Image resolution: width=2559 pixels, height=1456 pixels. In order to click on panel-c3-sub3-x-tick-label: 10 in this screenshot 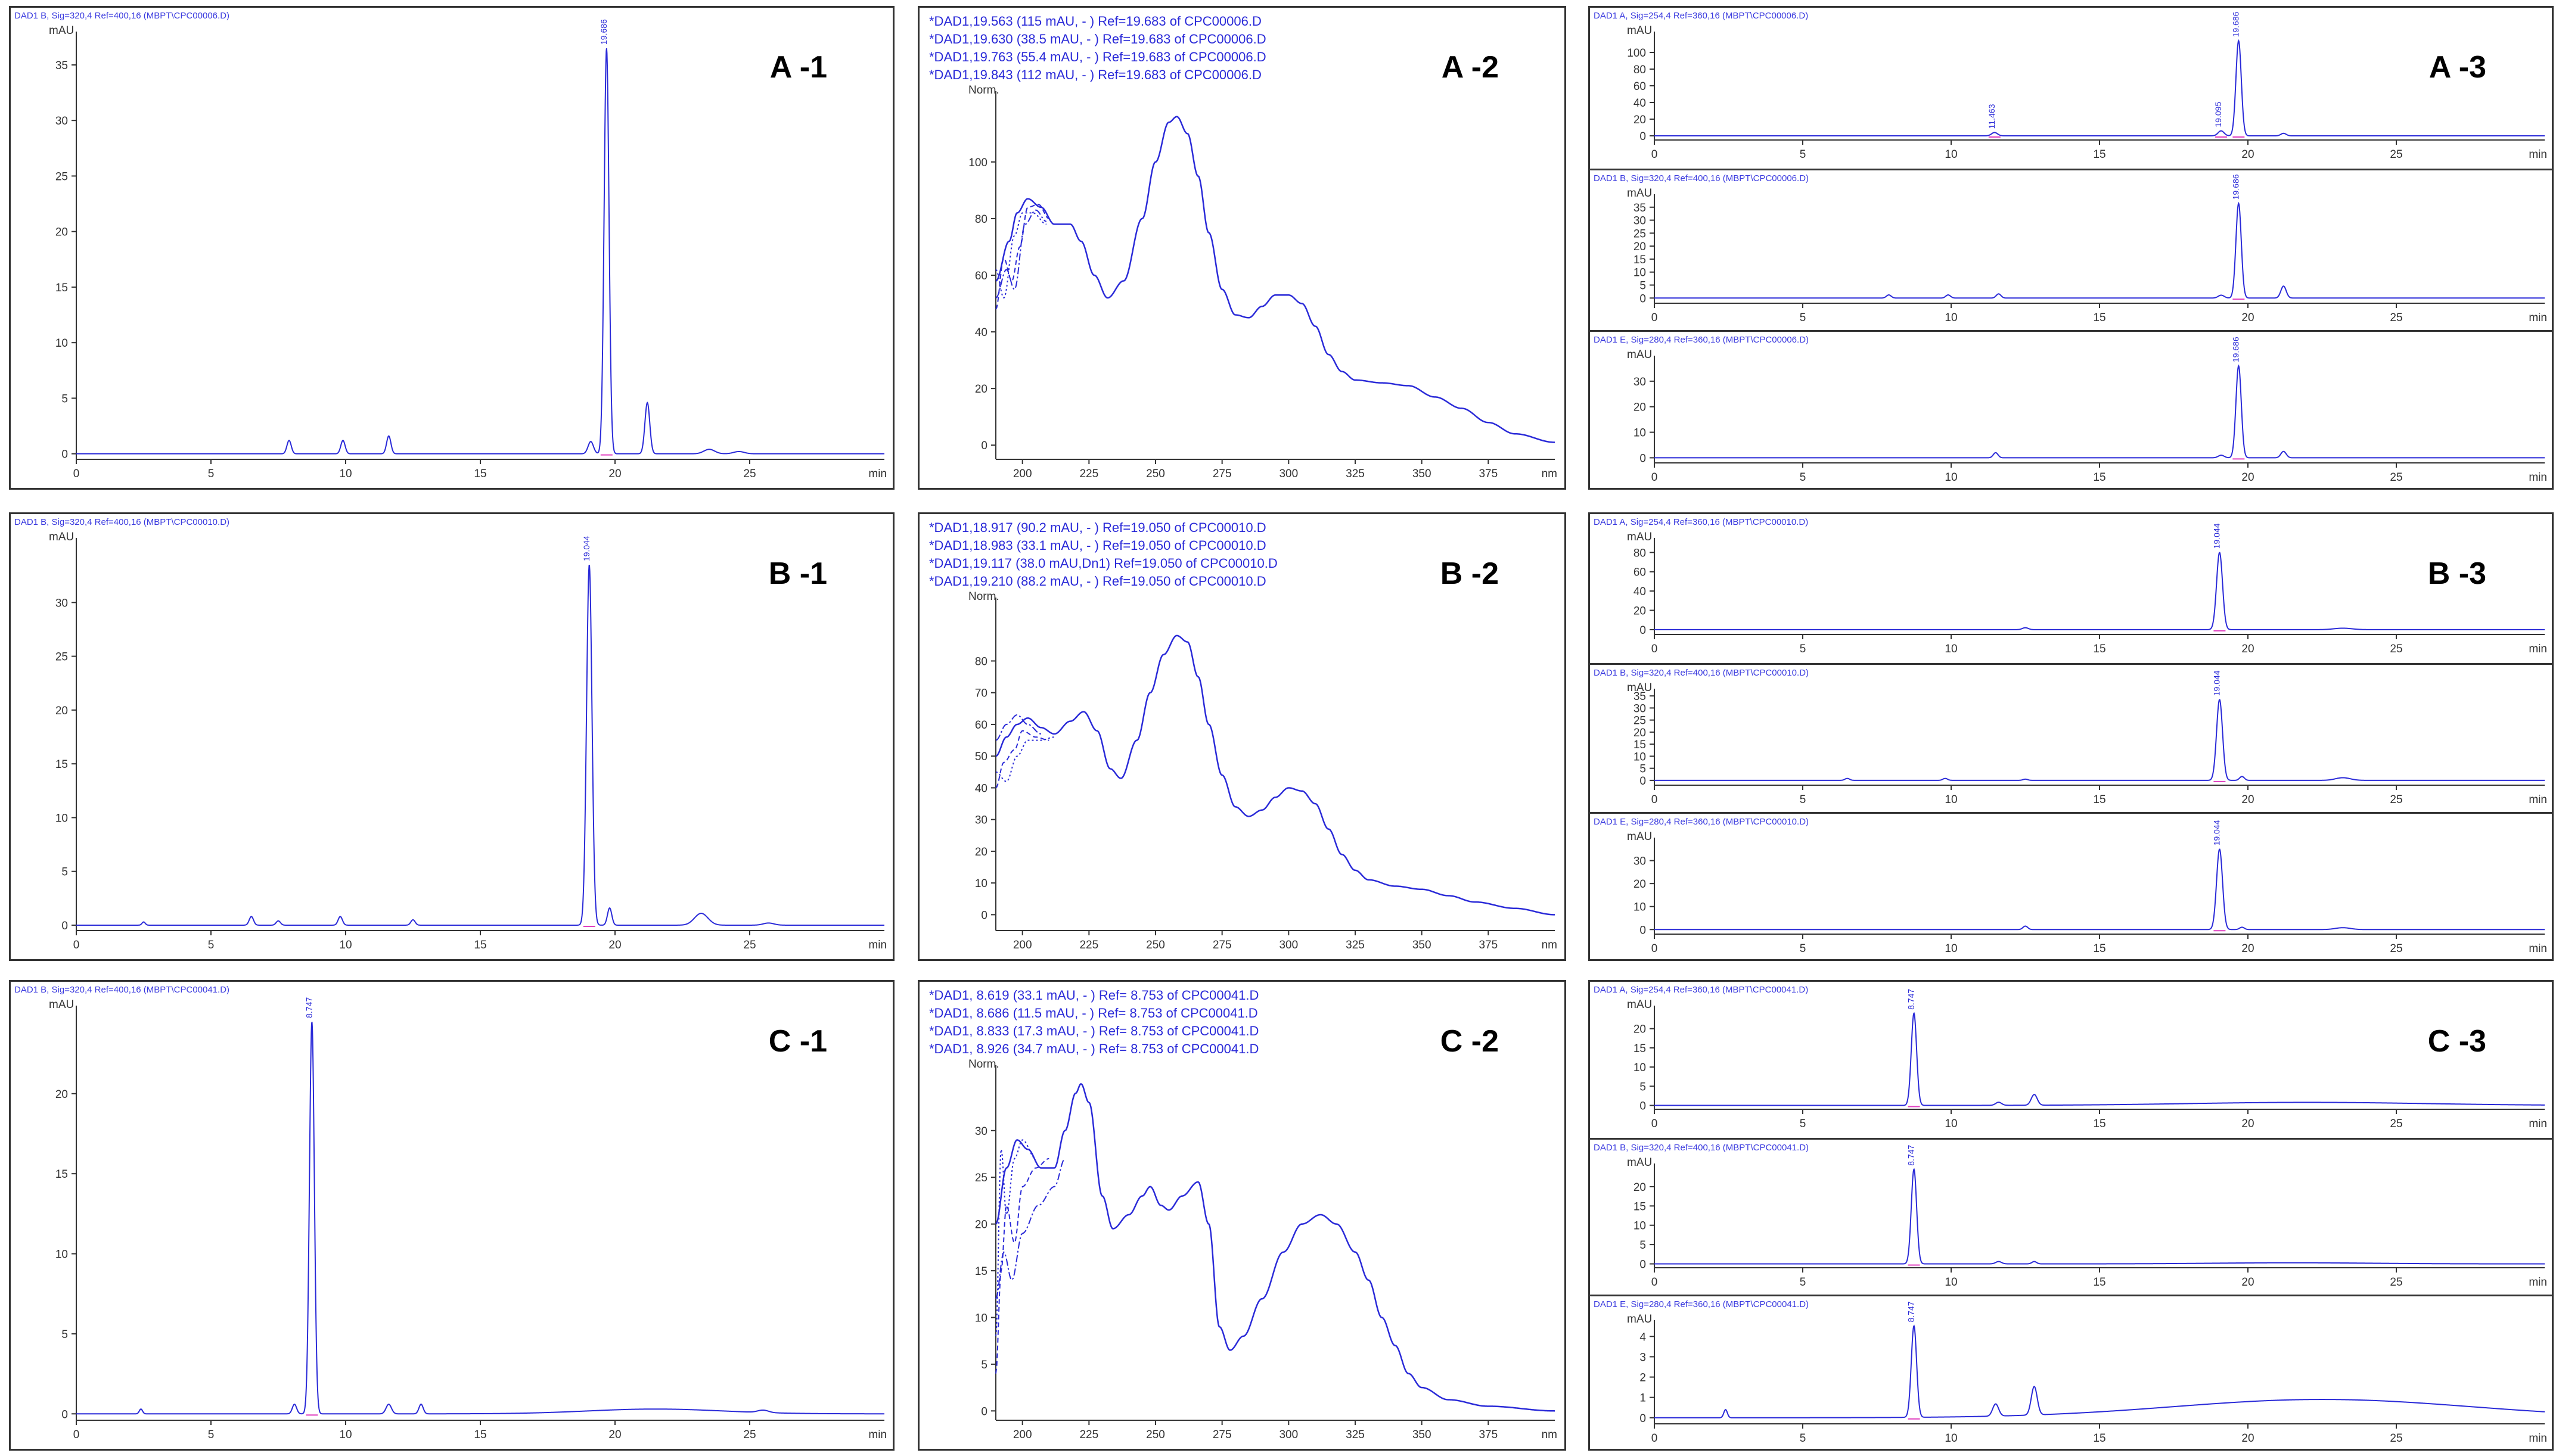, I will do `click(1951, 1438)`.